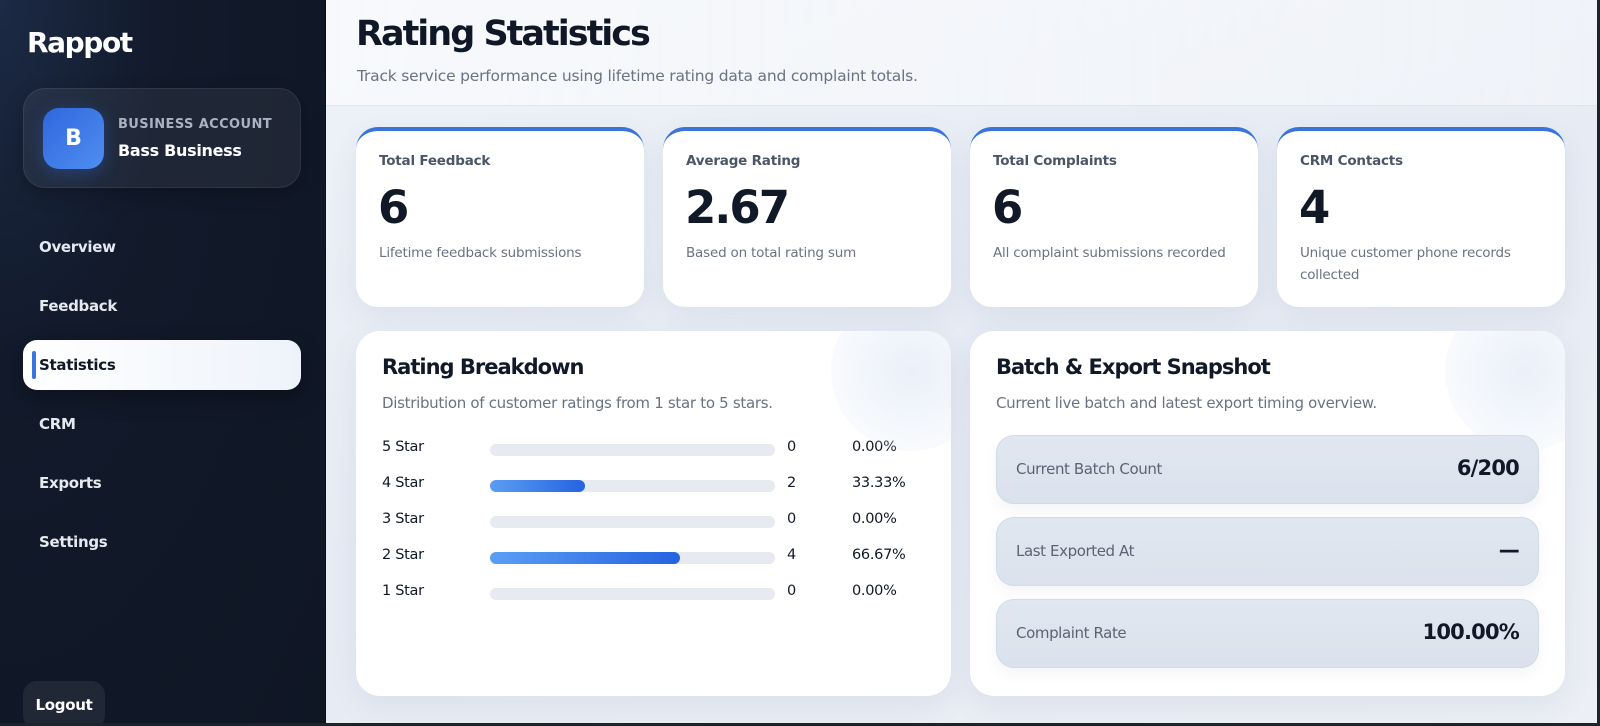 The height and width of the screenshot is (726, 1600). What do you see at coordinates (483, 367) in the screenshot?
I see `panel-title: Rating Breakdown` at bounding box center [483, 367].